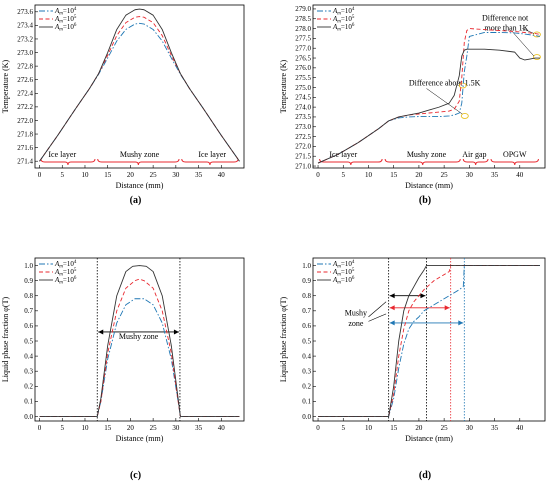 The height and width of the screenshot is (490, 550). I want to click on y-tick-label: 272.6, so click(25, 80).